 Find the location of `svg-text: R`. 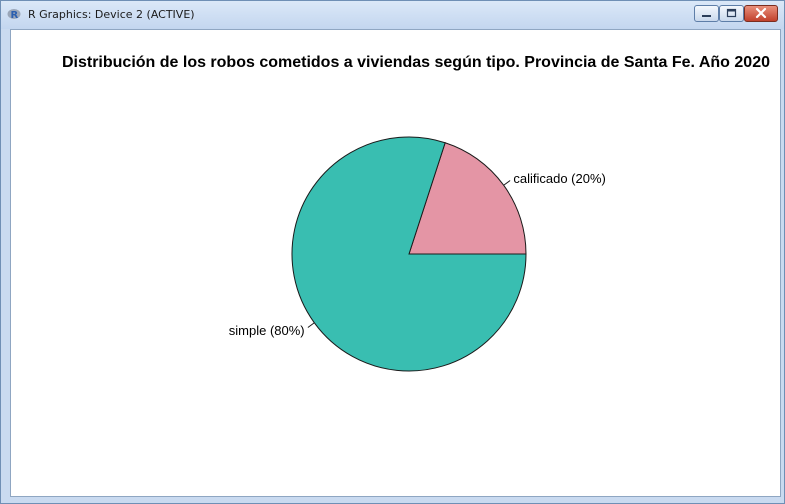

svg-text: R is located at coordinates (15, 15).